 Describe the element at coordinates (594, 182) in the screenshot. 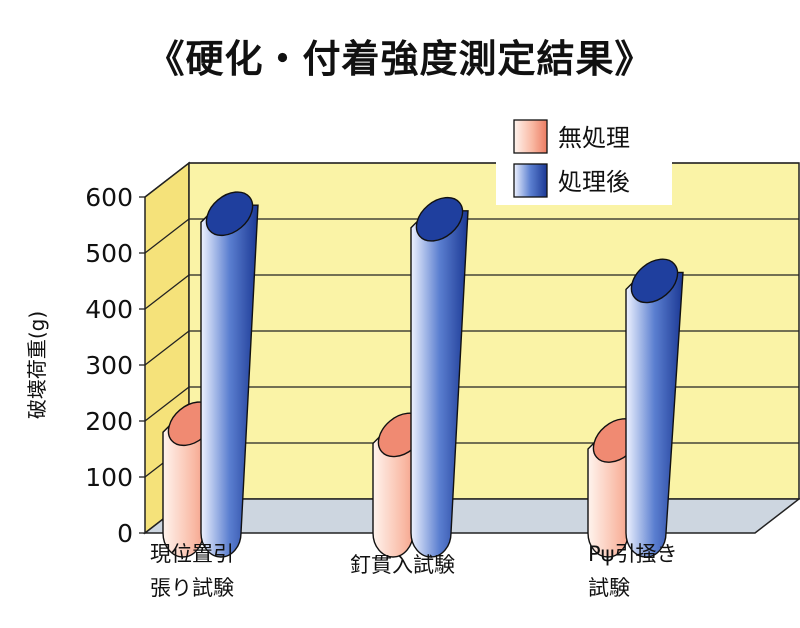

I see `legend-label: 処理後` at that location.